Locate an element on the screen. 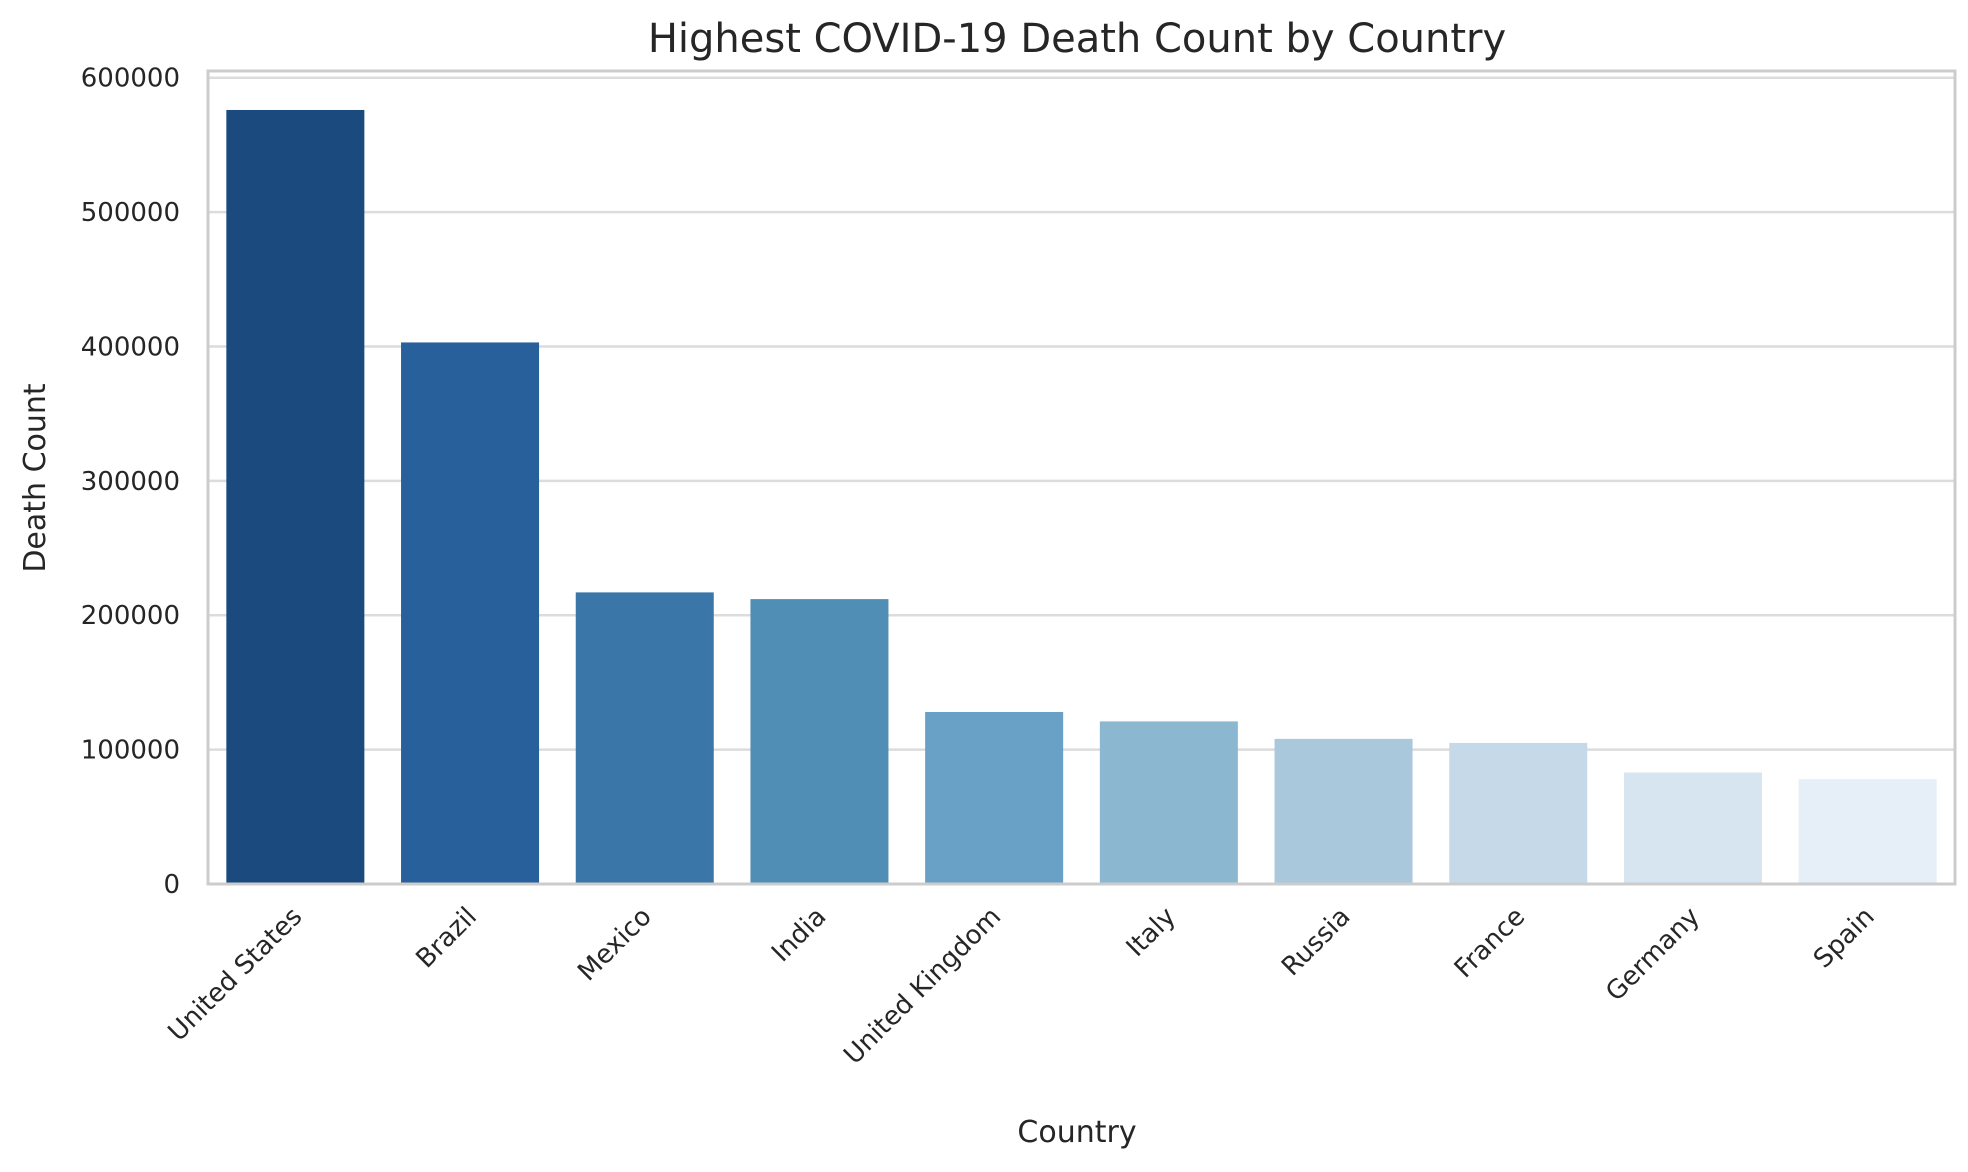 The width and height of the screenshot is (1968, 1172). x-tick-label: Russia is located at coordinates (1316, 942).